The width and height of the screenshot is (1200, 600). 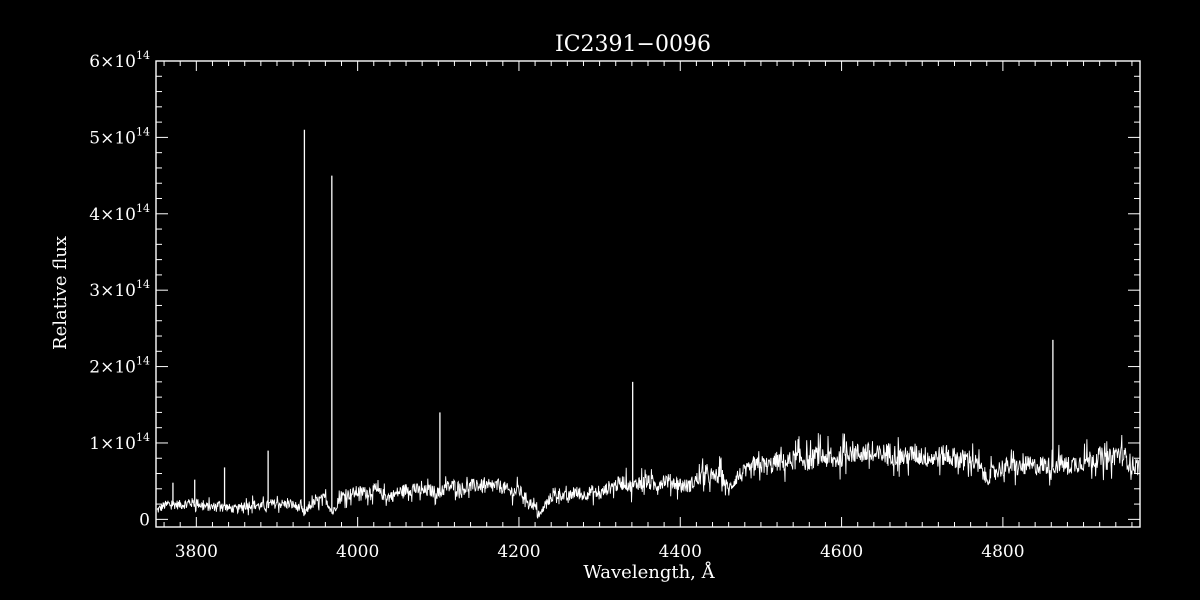 I want to click on y-tick-mantissa: 5×10, so click(x=112, y=138).